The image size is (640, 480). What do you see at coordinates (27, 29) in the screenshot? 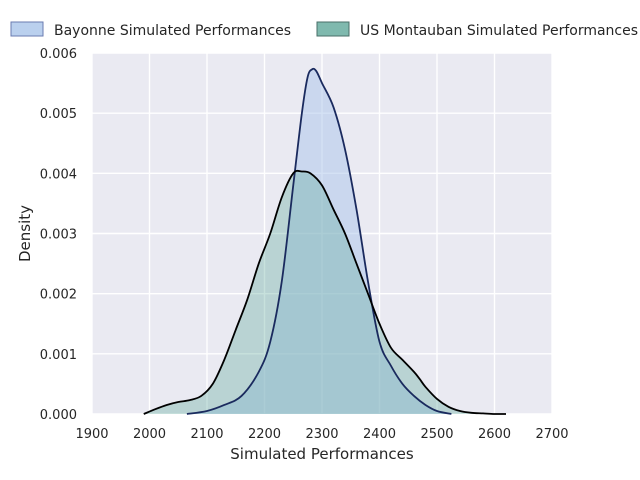
I see `legend-swatch-bayonne` at bounding box center [27, 29].